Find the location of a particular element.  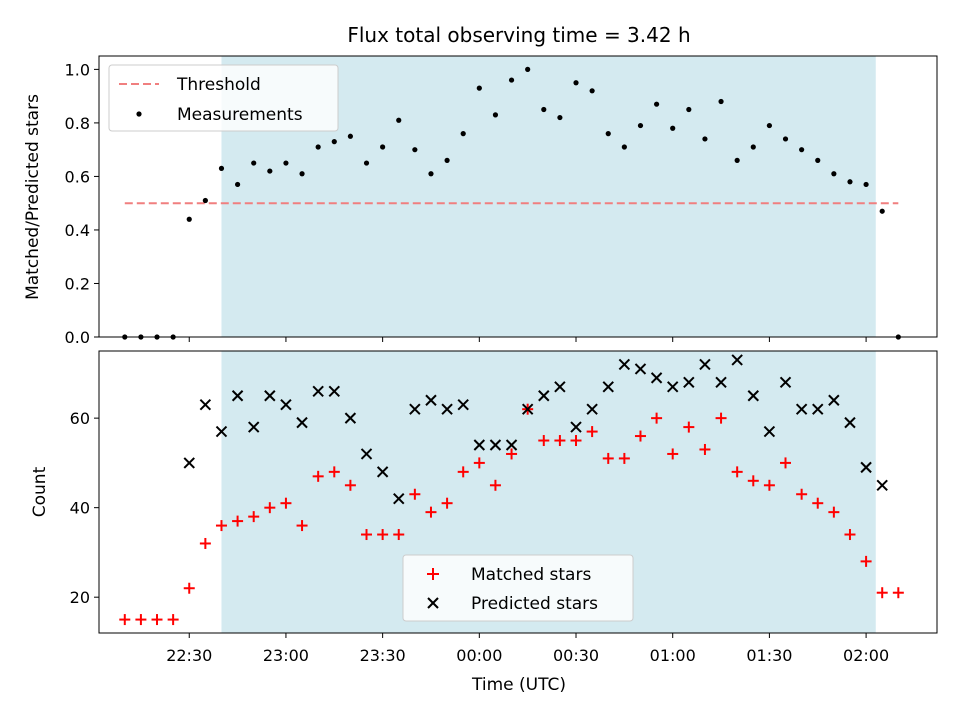

bottom-x-tick-label: 22:30 is located at coordinates (189, 655).